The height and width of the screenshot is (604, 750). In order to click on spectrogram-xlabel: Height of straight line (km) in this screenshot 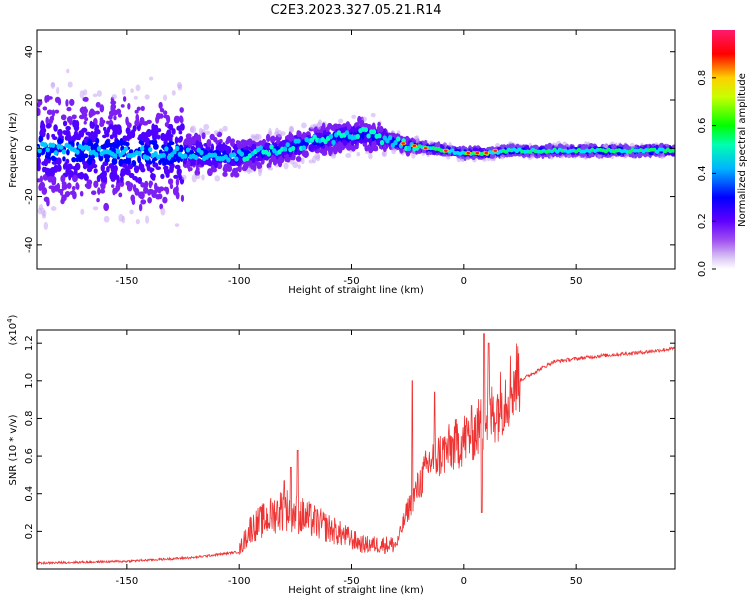, I will do `click(356, 290)`.